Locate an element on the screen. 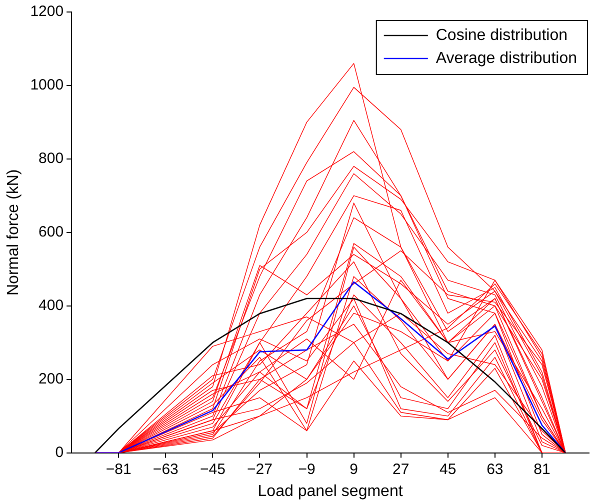  y-tick-label: 0 is located at coordinates (59, 452).